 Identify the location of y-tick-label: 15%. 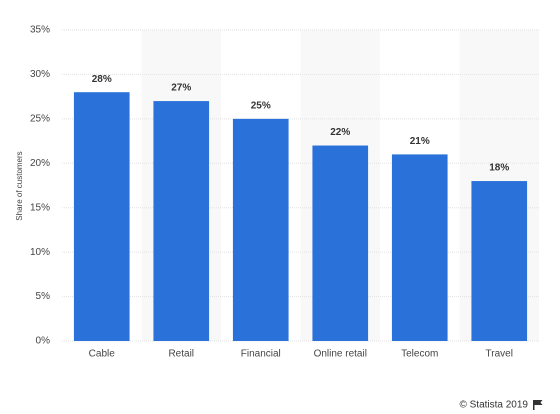
(40, 207).